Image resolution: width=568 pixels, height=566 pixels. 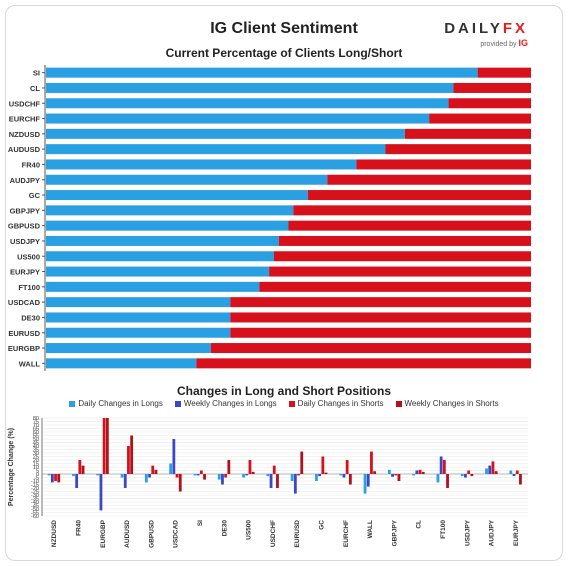 I want to click on change-bar-weekly-changes-in-shorts-eurchf, so click(x=350, y=479).